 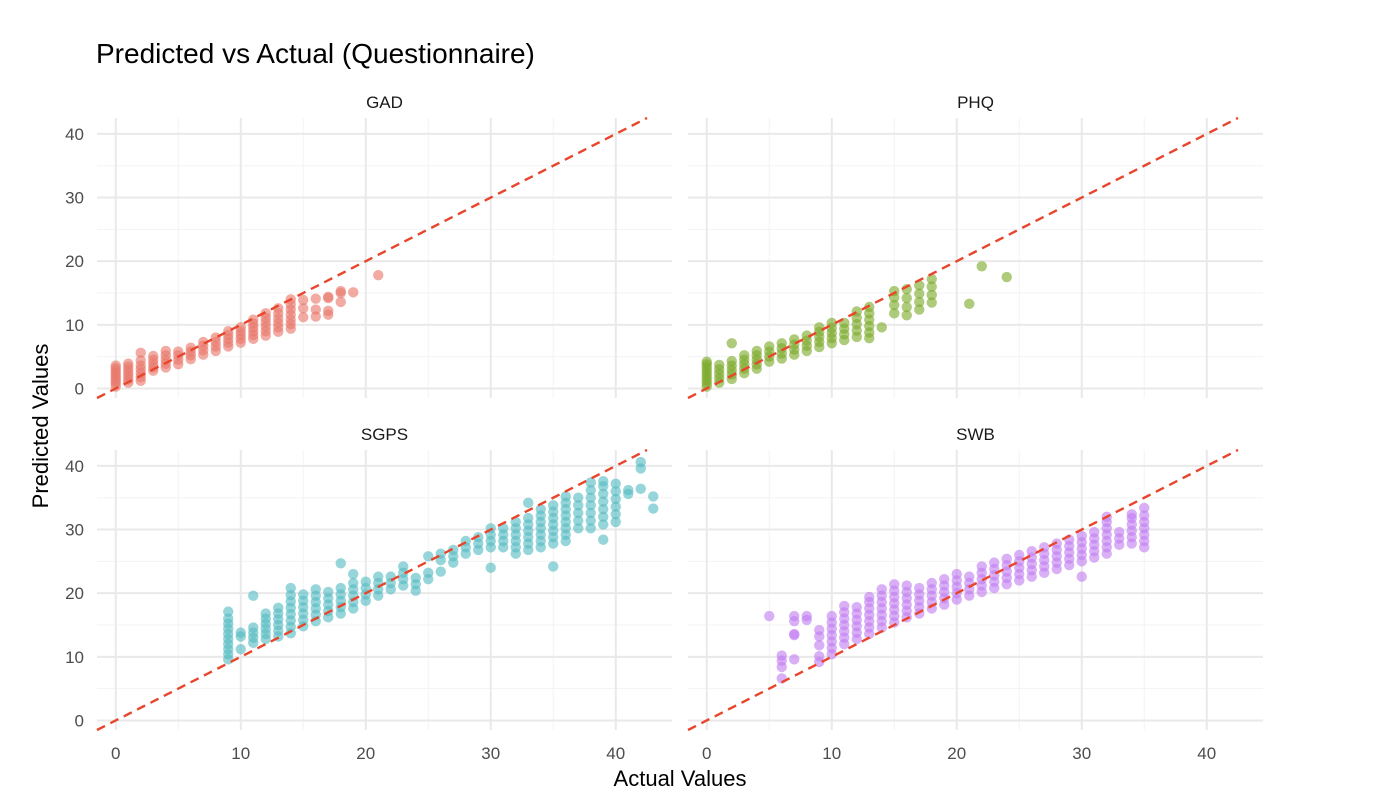 I want to click on x-tick-label: 30, so click(x=490, y=753).